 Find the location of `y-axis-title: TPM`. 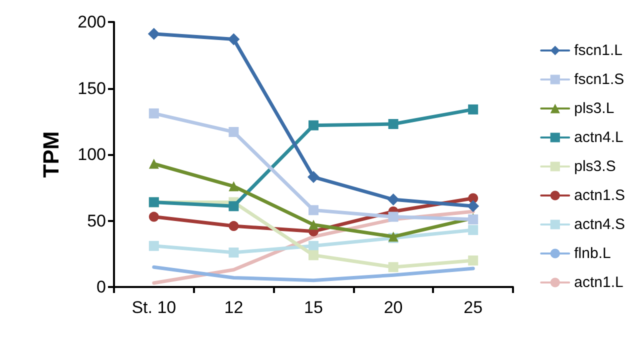

y-axis-title: TPM is located at coordinates (51, 154).